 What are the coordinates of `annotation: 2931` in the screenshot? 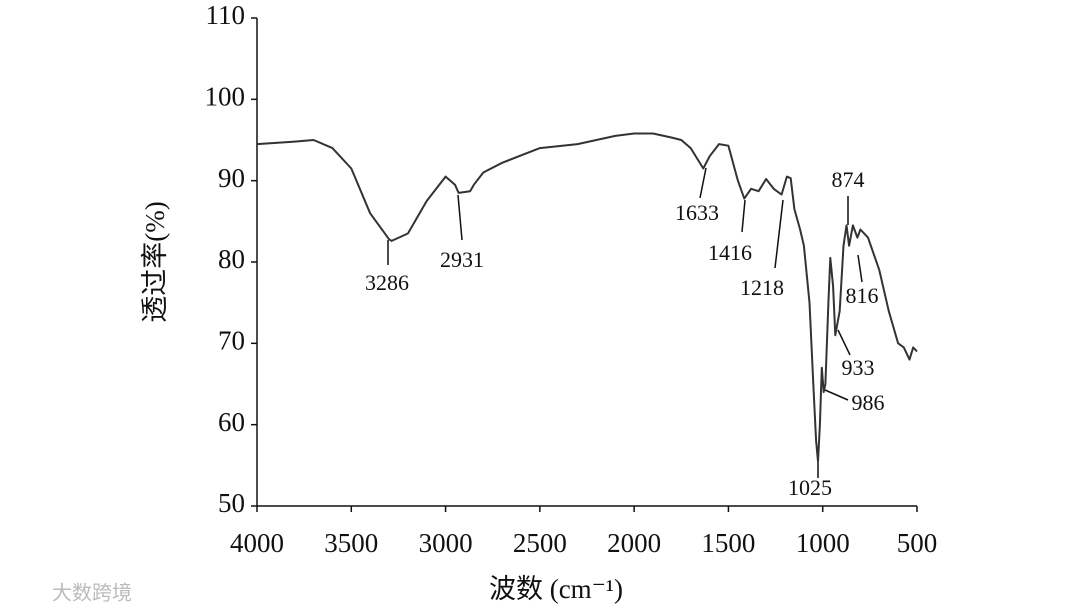 It's located at (462, 259).